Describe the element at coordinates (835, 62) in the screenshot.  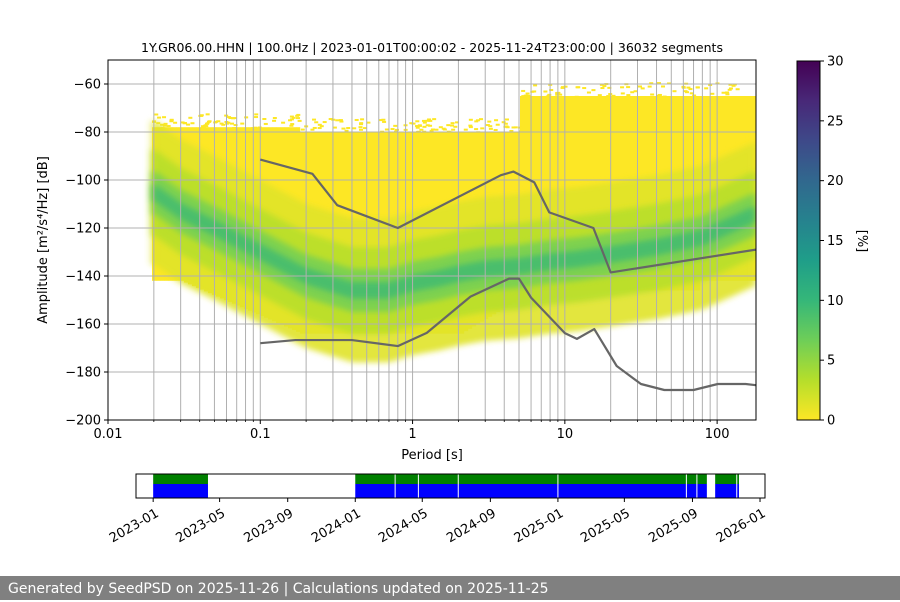
I see `colorbar-tick-label: 30` at that location.